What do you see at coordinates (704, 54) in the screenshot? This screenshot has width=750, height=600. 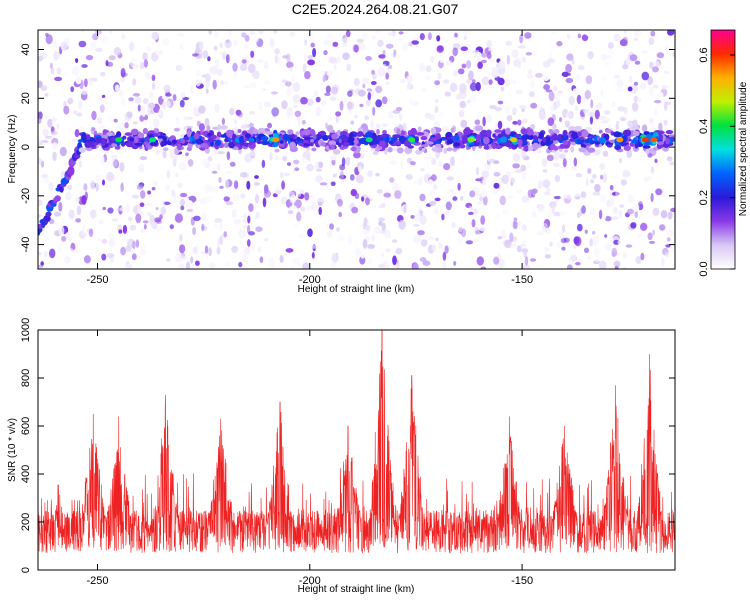 I see `colorbar-tick-label: 0.6` at bounding box center [704, 54].